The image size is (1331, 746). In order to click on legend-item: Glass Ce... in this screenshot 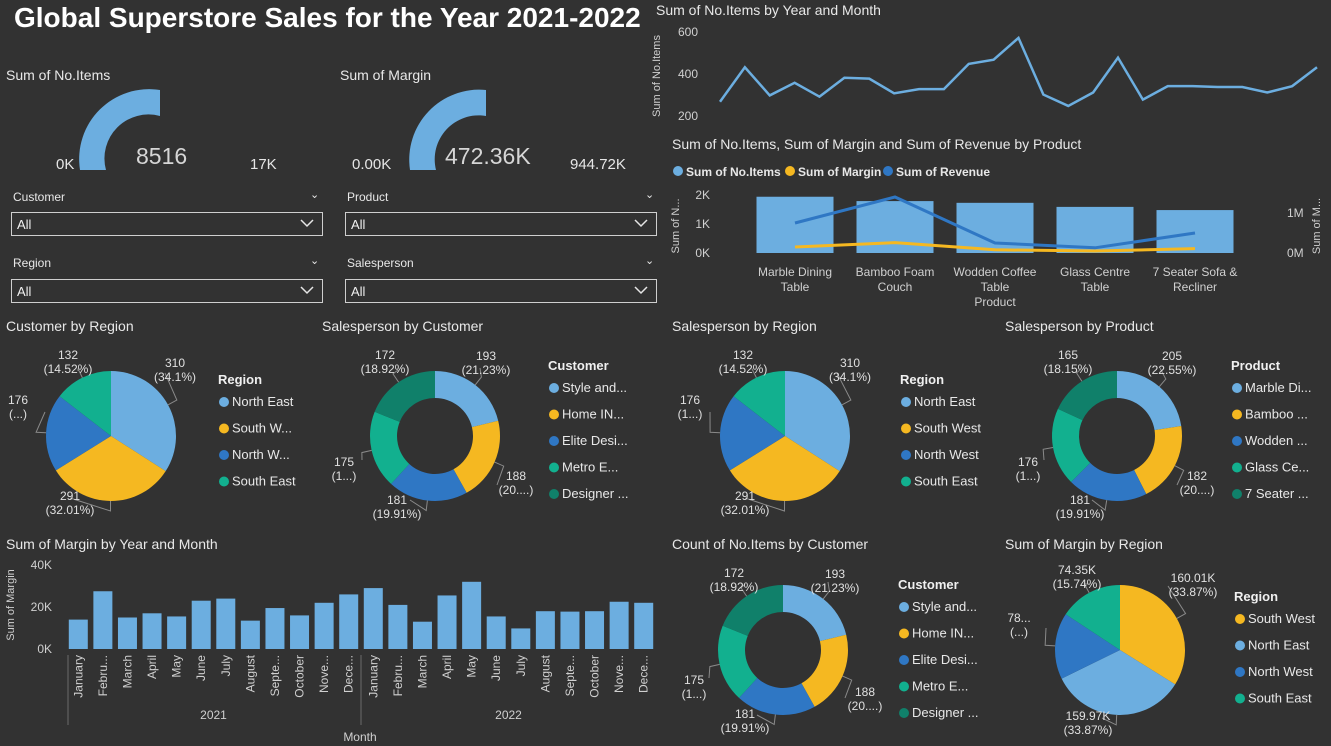, I will do `click(1277, 467)`.